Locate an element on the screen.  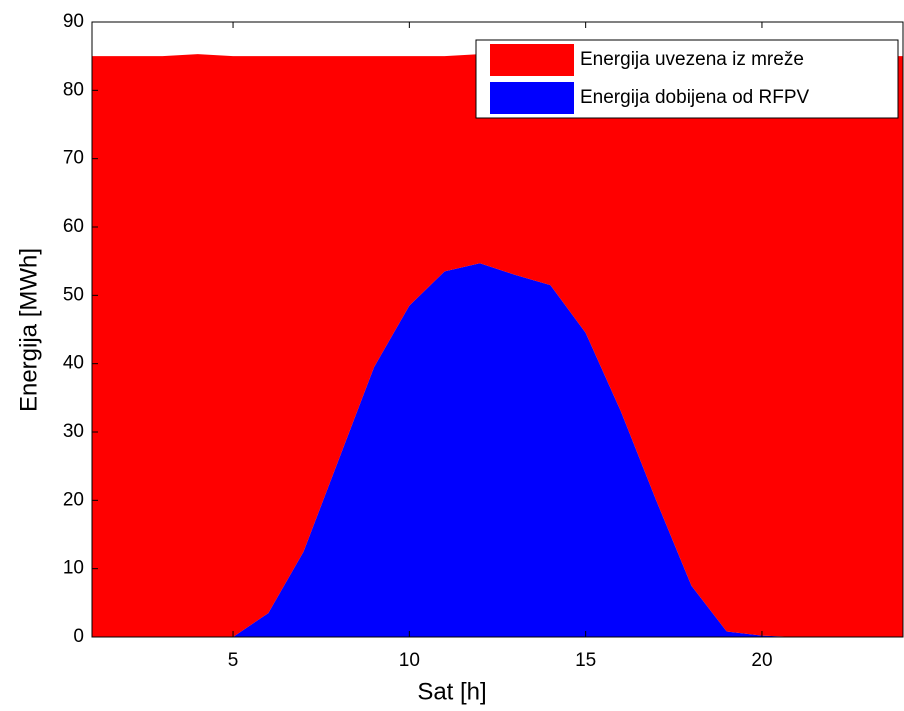
y-tick-label: 40 is located at coordinates (73, 363).